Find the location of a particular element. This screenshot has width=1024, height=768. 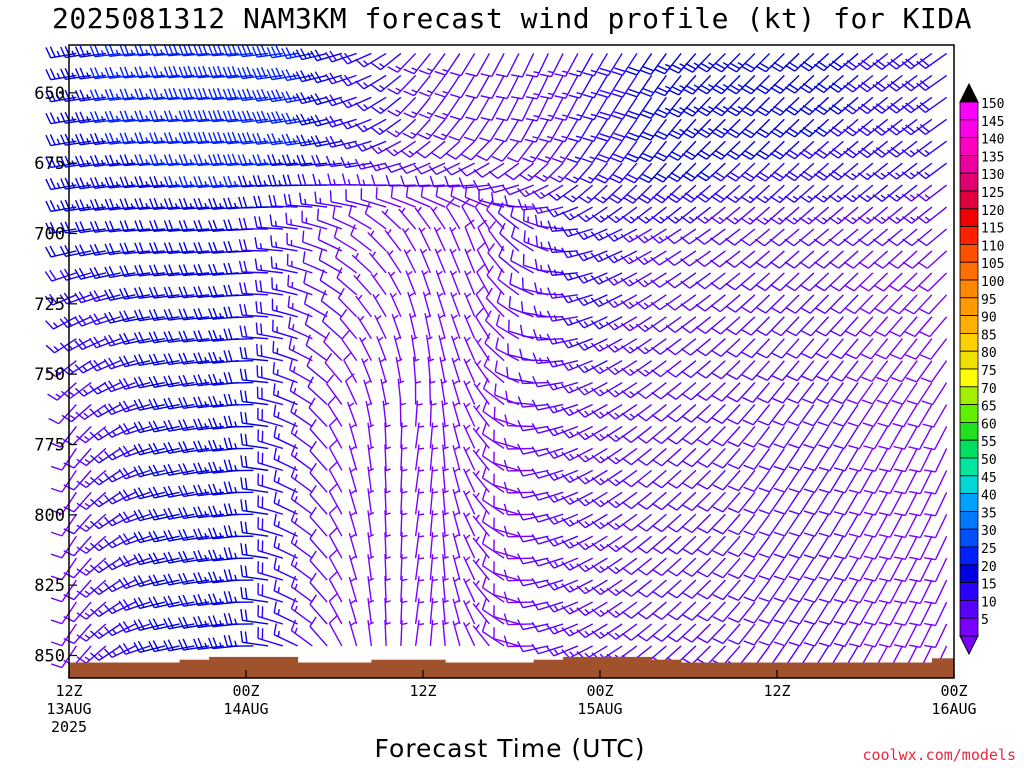

colorbar-label: 120 is located at coordinates (992, 211).